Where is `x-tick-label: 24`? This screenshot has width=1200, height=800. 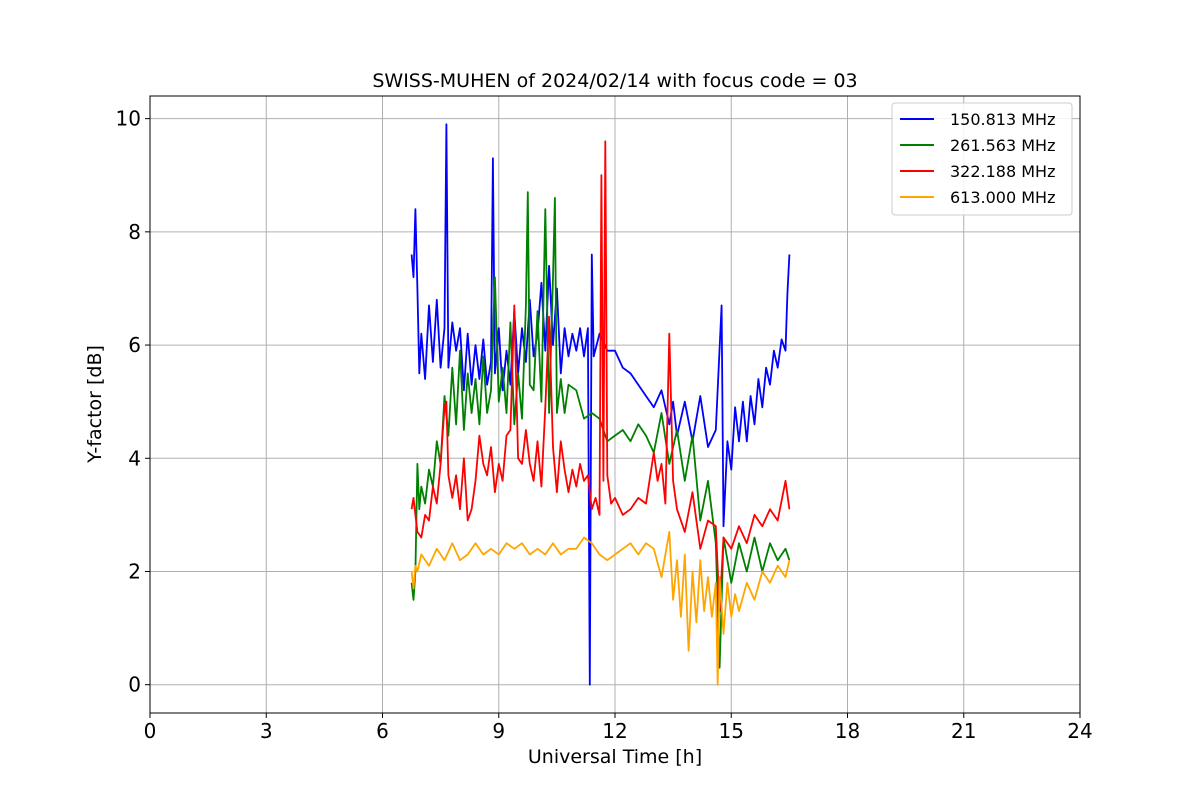
x-tick-label: 24 is located at coordinates (1079, 731).